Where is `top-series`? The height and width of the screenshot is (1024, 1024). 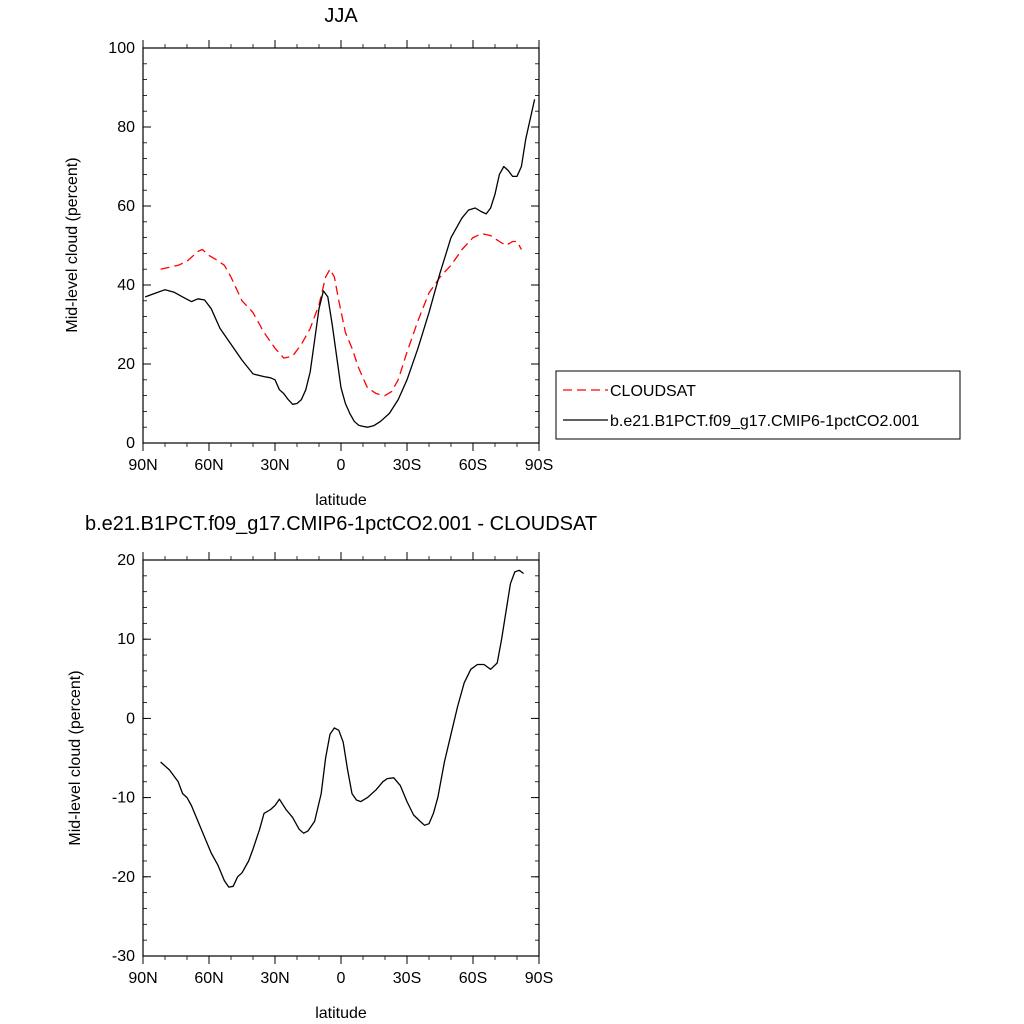 top-series is located at coordinates (340, 263).